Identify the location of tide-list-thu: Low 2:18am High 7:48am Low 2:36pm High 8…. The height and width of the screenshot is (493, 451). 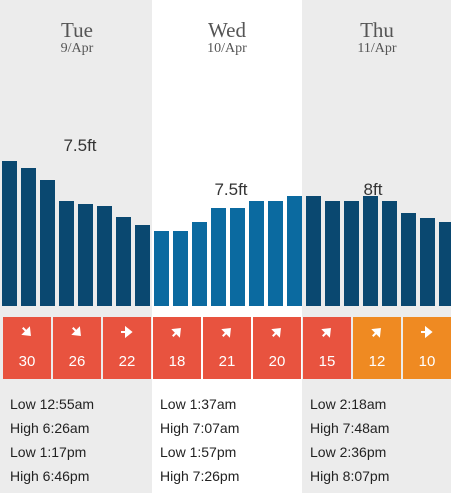
(375, 440).